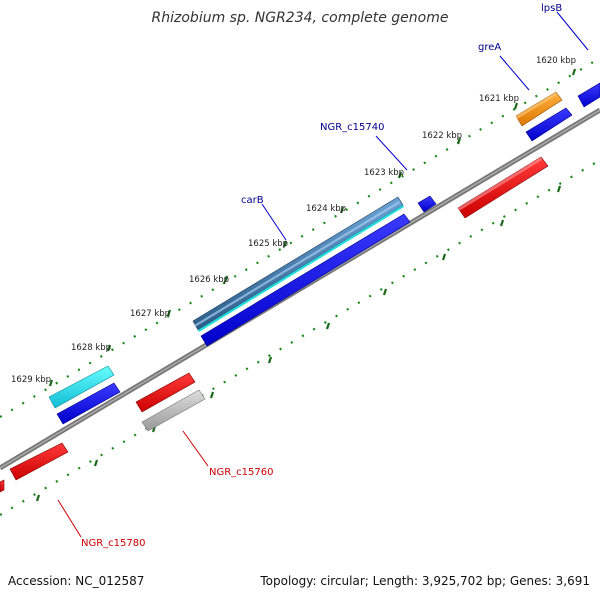  What do you see at coordinates (556, 61) in the screenshot?
I see `tick-label: 1620 kbp` at bounding box center [556, 61].